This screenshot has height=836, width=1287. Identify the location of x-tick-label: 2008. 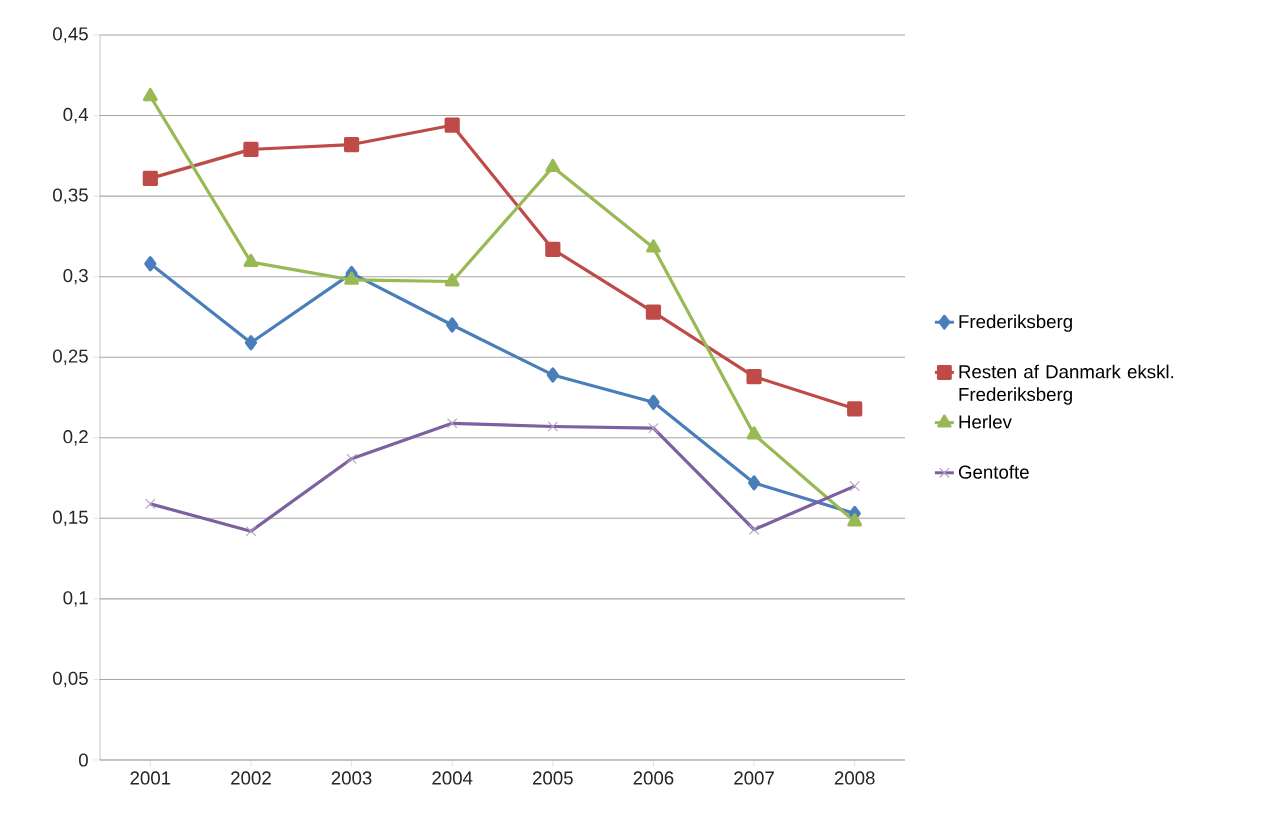
(854, 778).